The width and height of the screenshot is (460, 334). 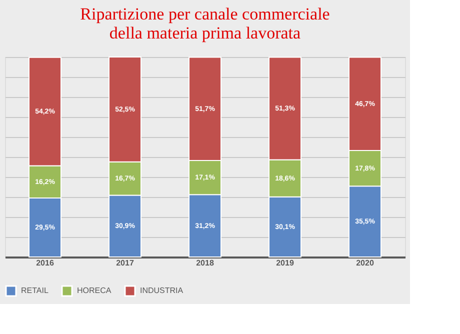 What do you see at coordinates (94, 290) in the screenshot?
I see `legend-label: HORECA` at bounding box center [94, 290].